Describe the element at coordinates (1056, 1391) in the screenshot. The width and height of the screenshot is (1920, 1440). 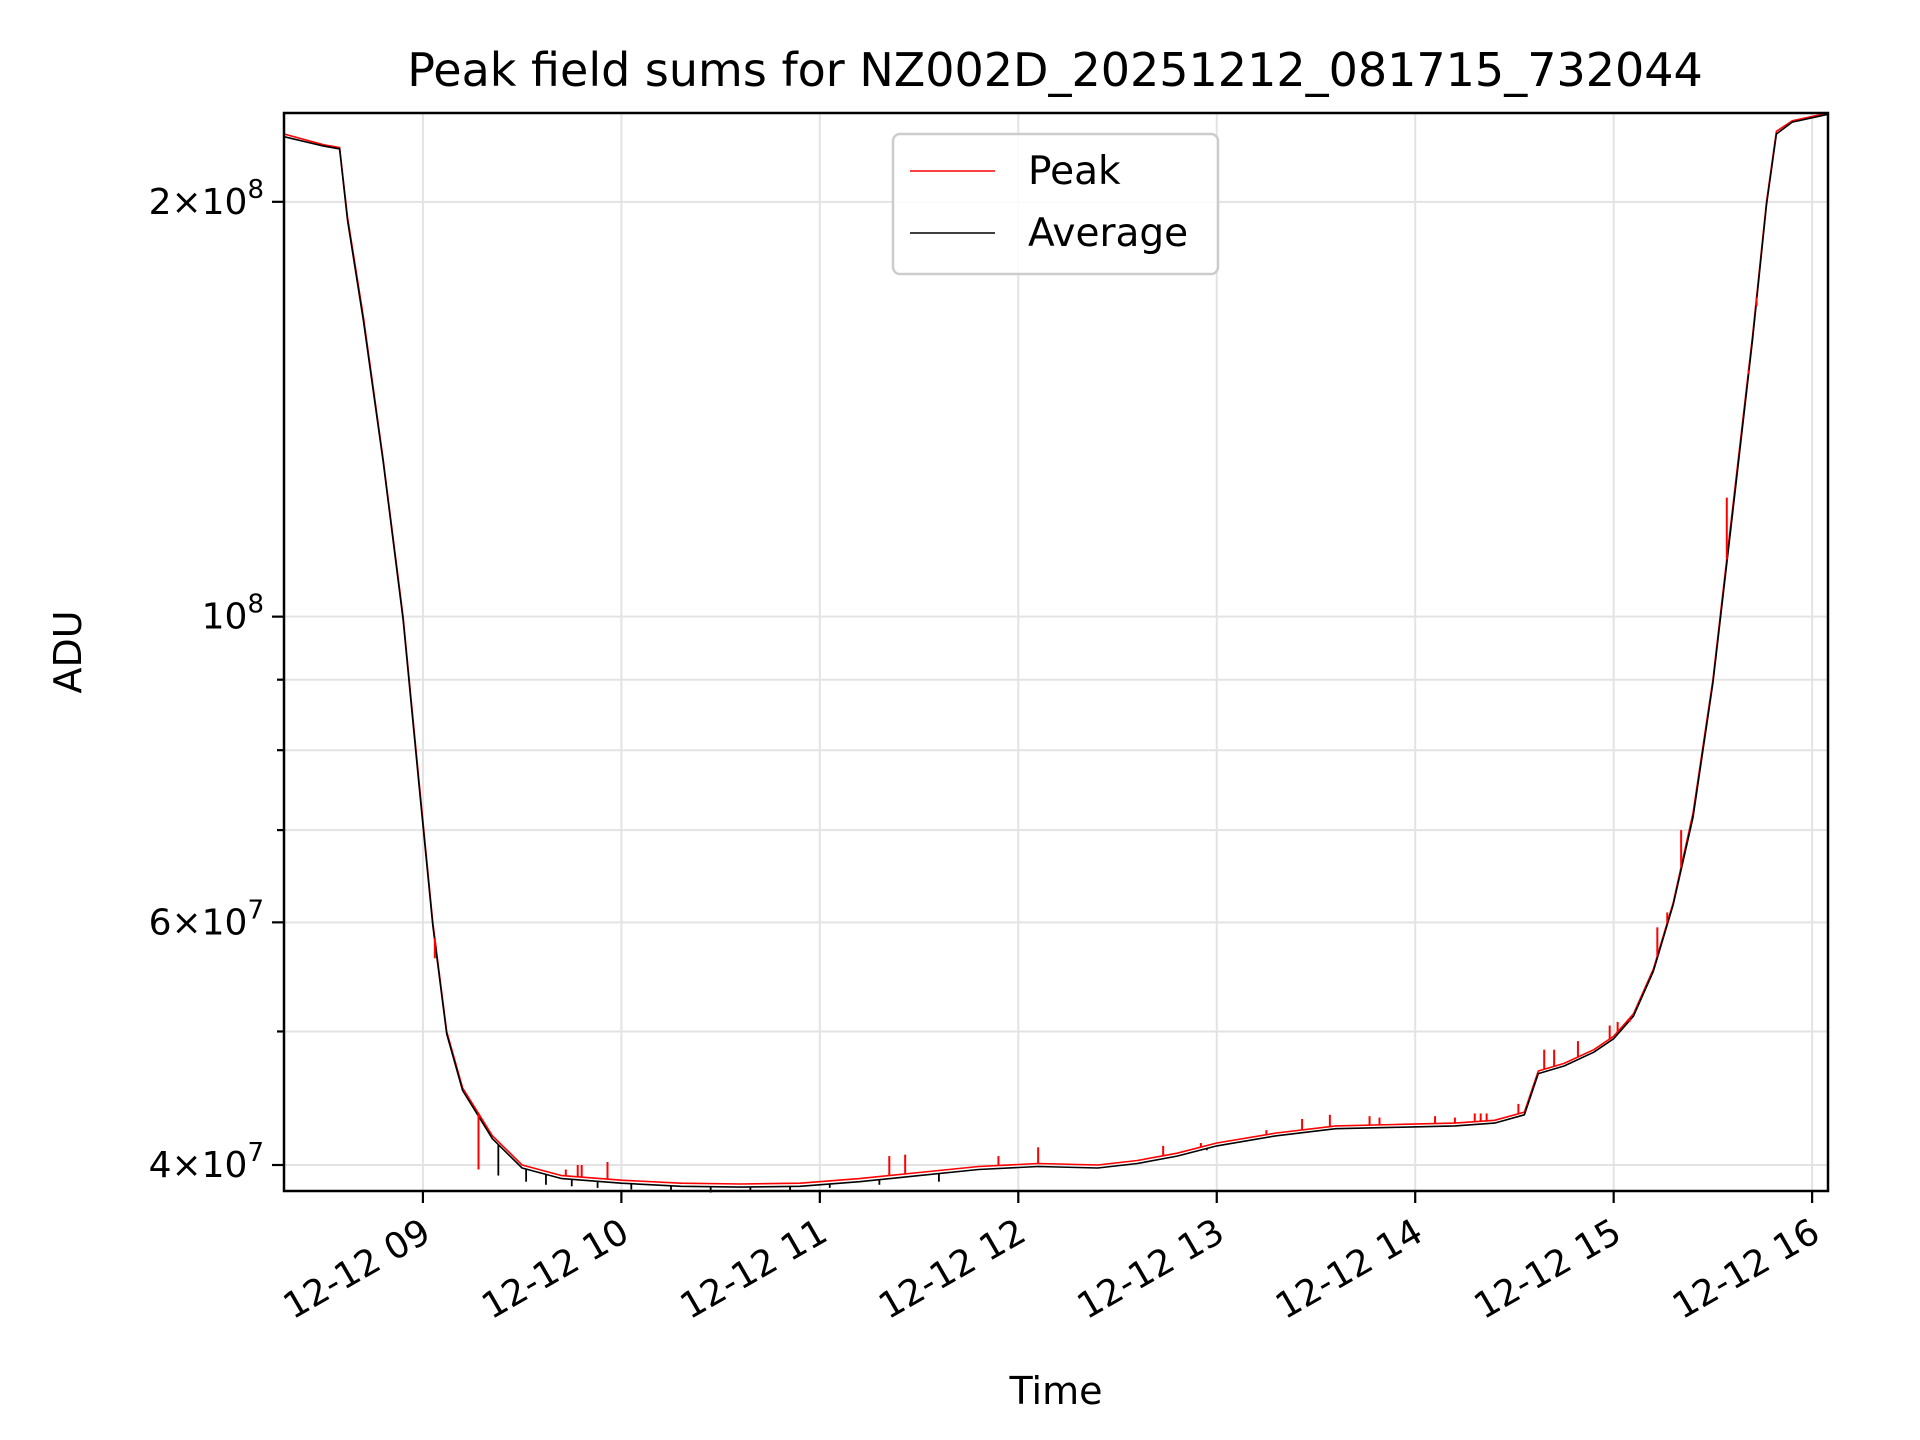
I see `x-axis-label: Time` at that location.